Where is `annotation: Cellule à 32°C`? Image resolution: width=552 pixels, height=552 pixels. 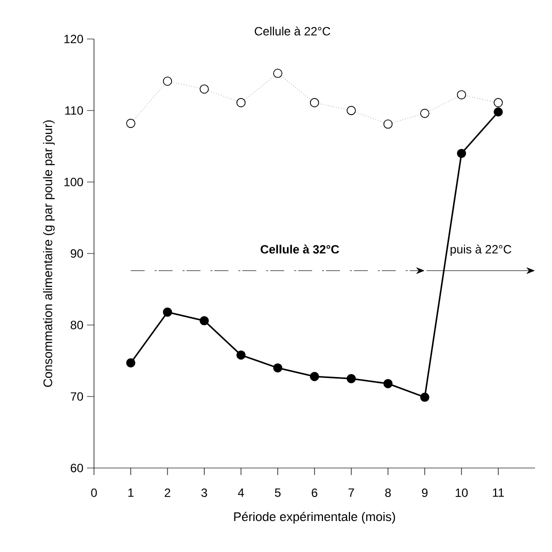
annotation: Cellule à 32°C is located at coordinates (300, 249).